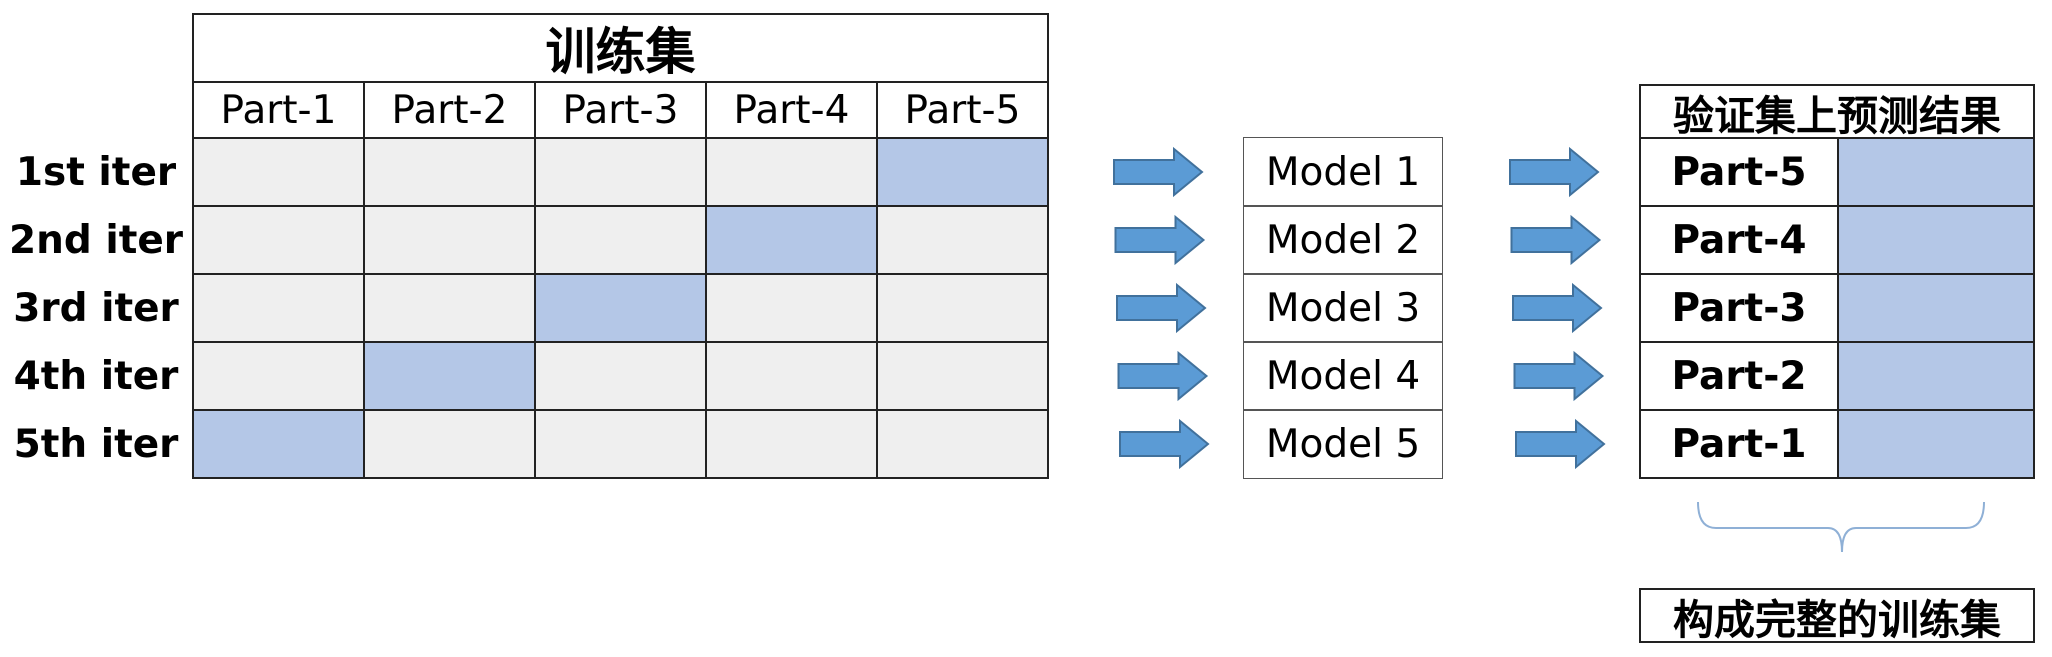  I want to click on iteration-label: 3rd iter, so click(96, 308).